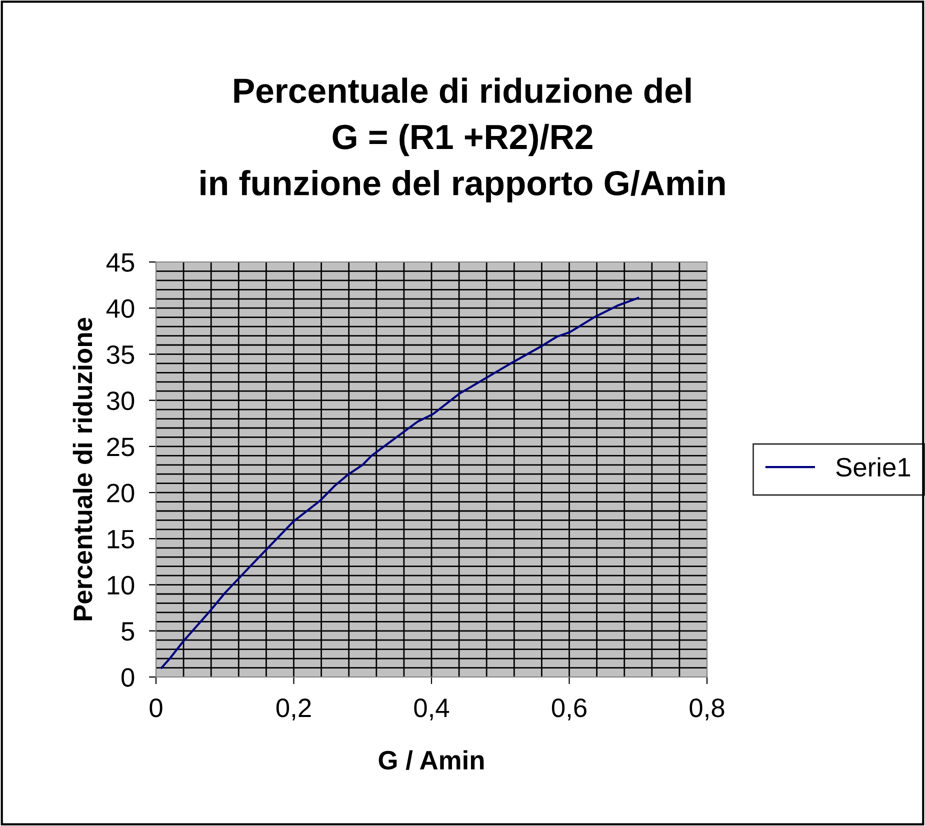 Image resolution: width=925 pixels, height=826 pixels. I want to click on y-axis-title: Percentuale di riduzione, so click(82, 469).